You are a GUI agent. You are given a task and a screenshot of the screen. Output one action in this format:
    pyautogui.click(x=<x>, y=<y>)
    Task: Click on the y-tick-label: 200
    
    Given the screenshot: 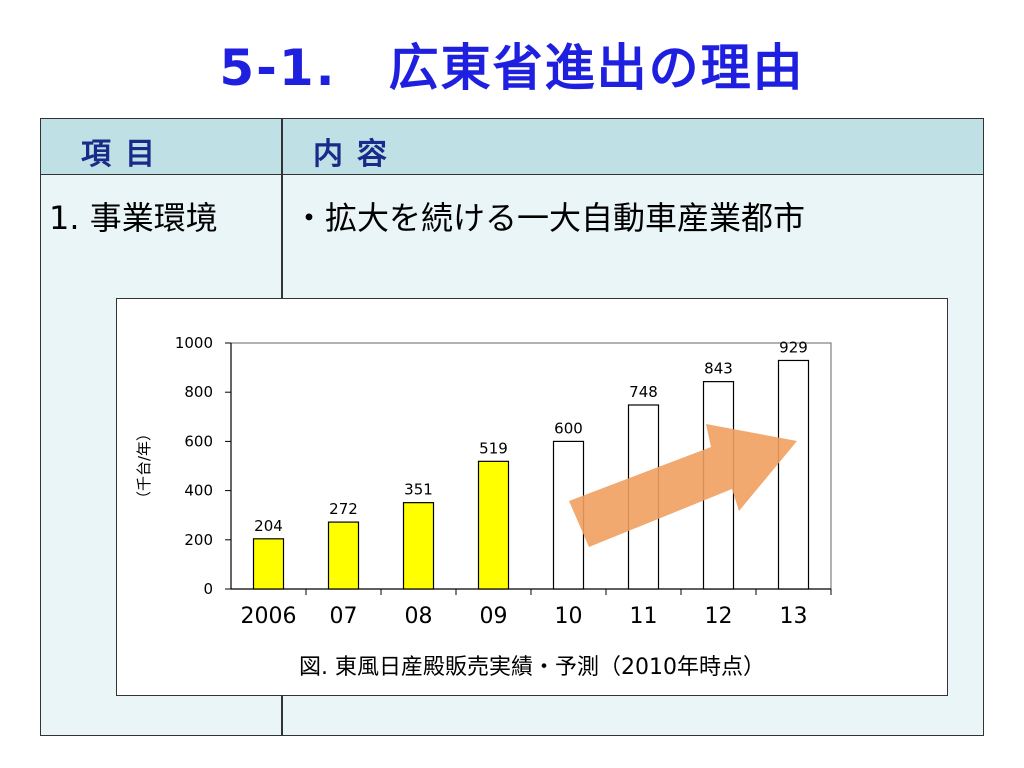 What is the action you would take?
    pyautogui.click(x=198, y=540)
    